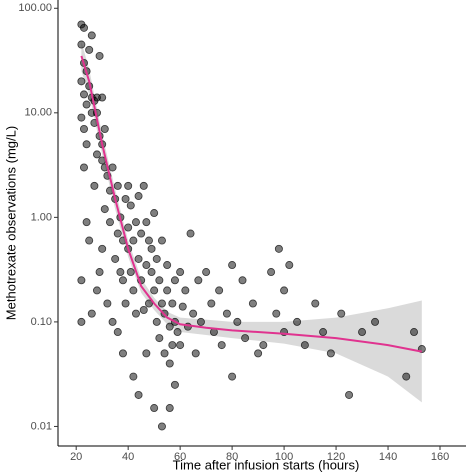  Describe the element at coordinates (336, 457) in the screenshot. I see `x-tick-label: 120` at that location.